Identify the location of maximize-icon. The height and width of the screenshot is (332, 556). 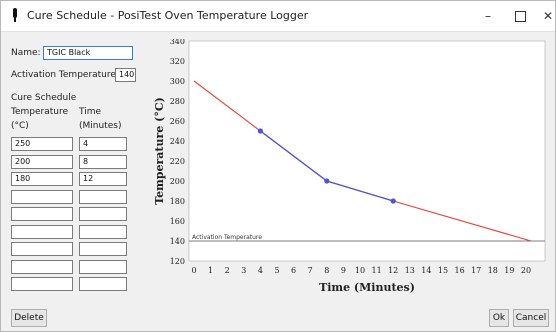
(520, 16).